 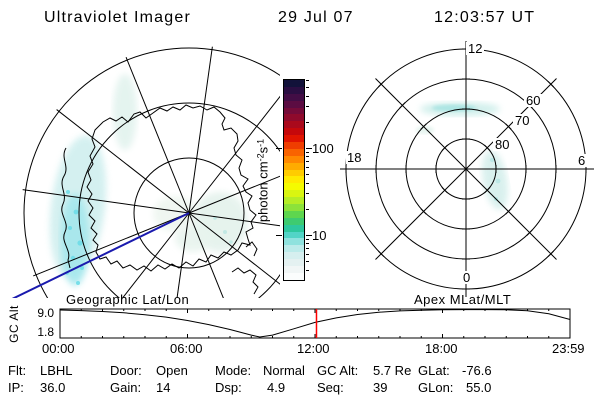 What do you see at coordinates (126, 370) in the screenshot?
I see `door-label: Door:` at bounding box center [126, 370].